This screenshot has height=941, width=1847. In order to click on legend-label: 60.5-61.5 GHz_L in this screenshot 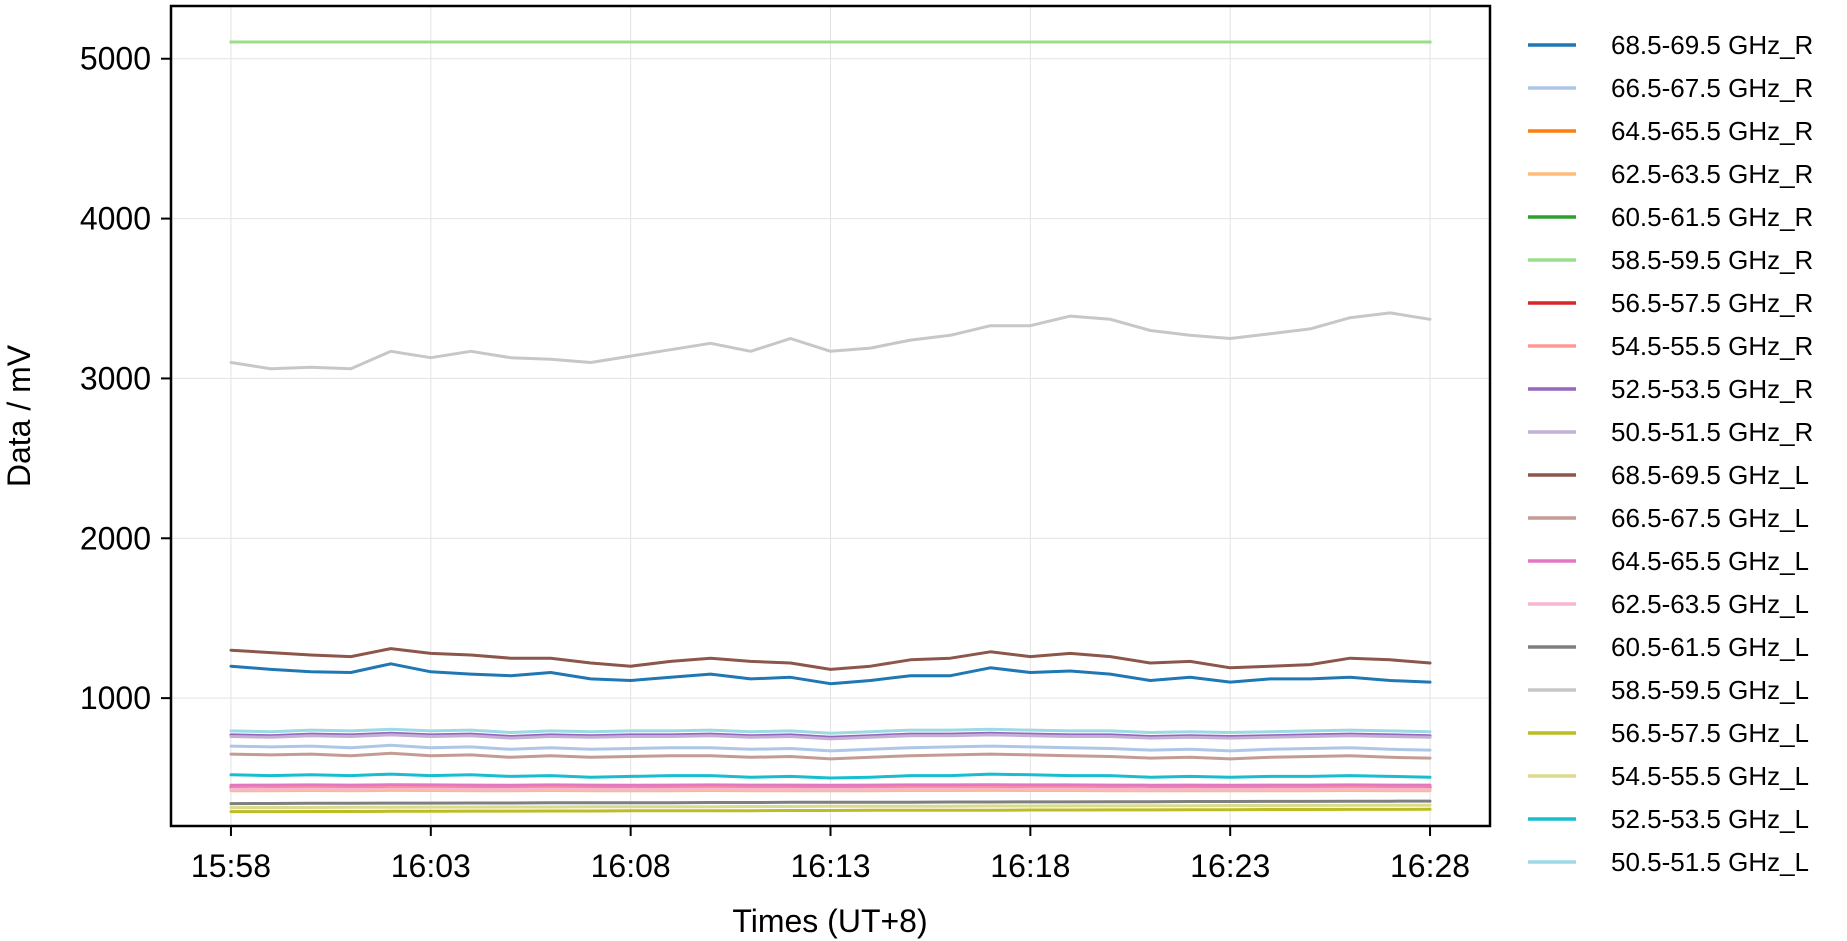, I will do `click(1710, 647)`.